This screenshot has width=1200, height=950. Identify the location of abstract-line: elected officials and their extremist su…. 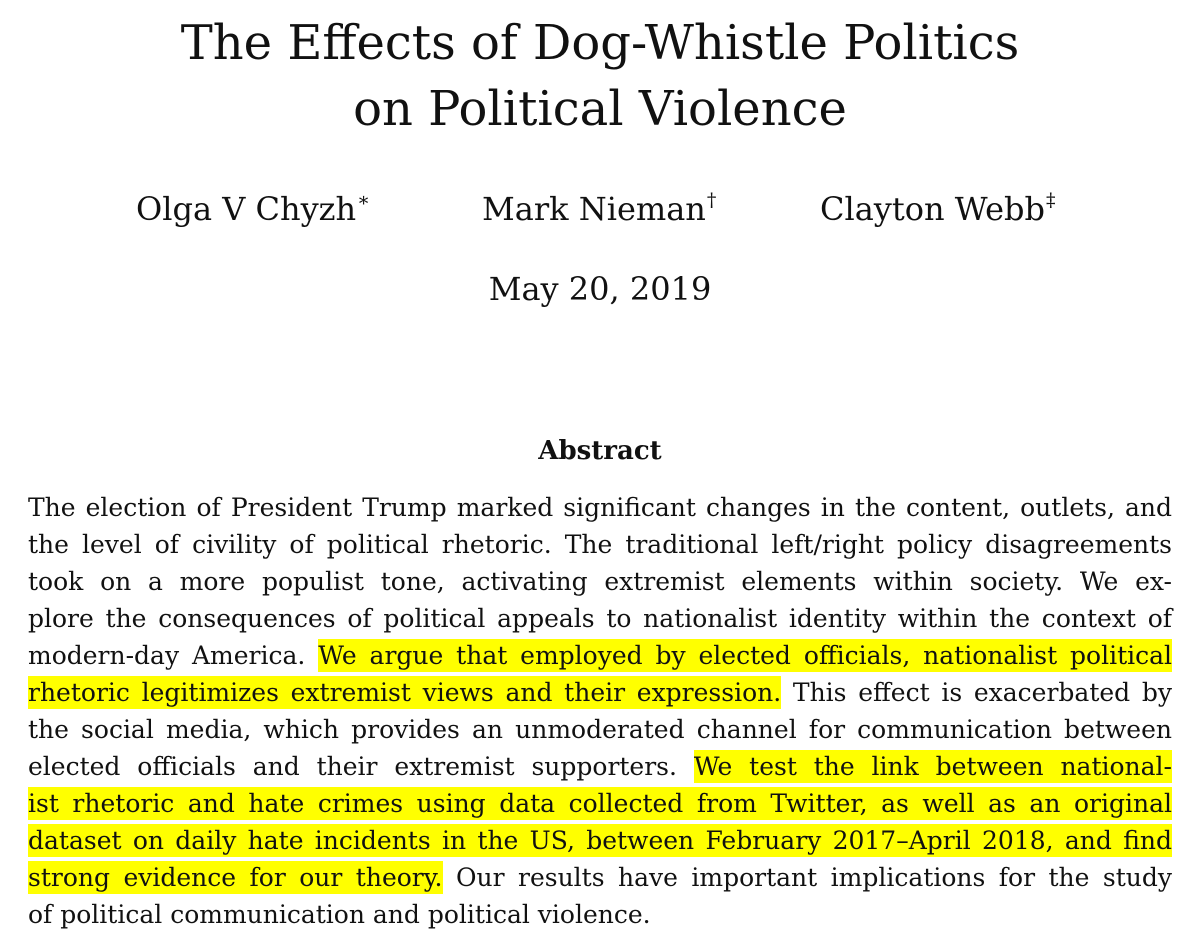
(600, 766).